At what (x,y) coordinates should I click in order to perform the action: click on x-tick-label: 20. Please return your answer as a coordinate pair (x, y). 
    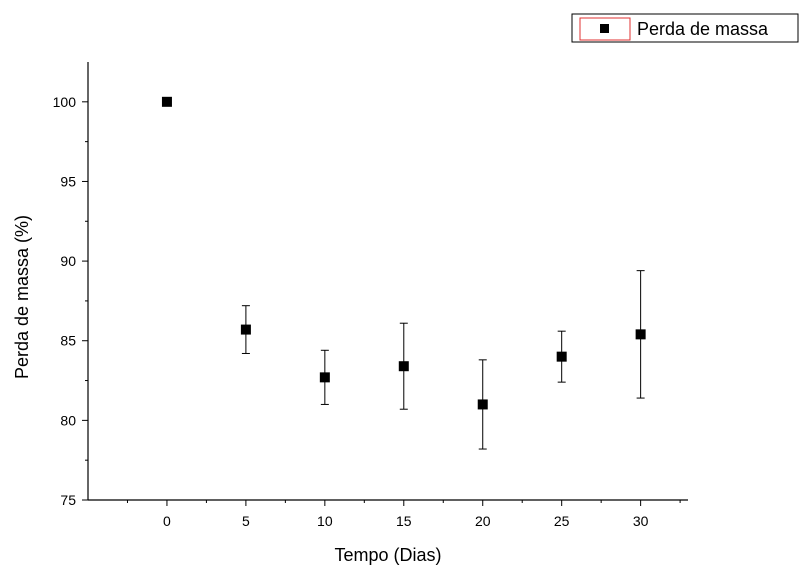
    Looking at the image, I should click on (483, 521).